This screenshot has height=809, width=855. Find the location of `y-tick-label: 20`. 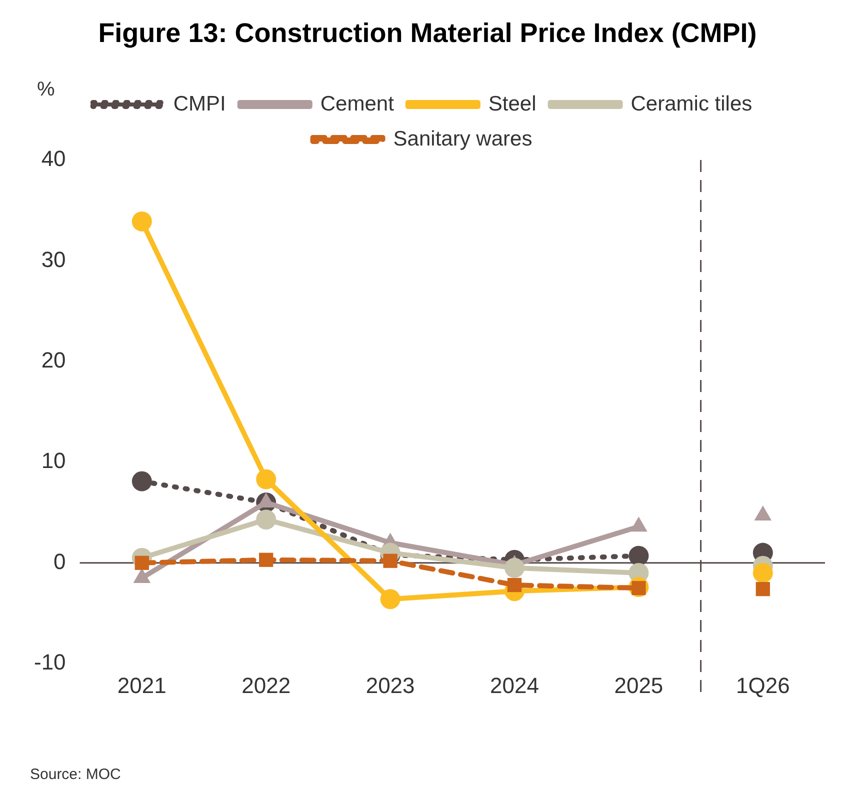

y-tick-label: 20 is located at coordinates (53, 360).